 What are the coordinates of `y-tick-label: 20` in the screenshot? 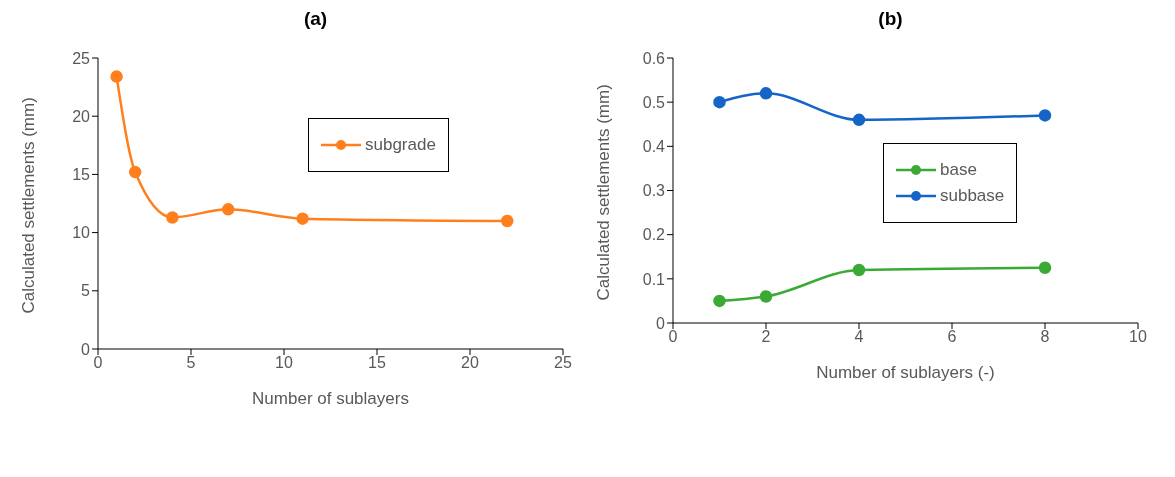 It's located at (81, 116).